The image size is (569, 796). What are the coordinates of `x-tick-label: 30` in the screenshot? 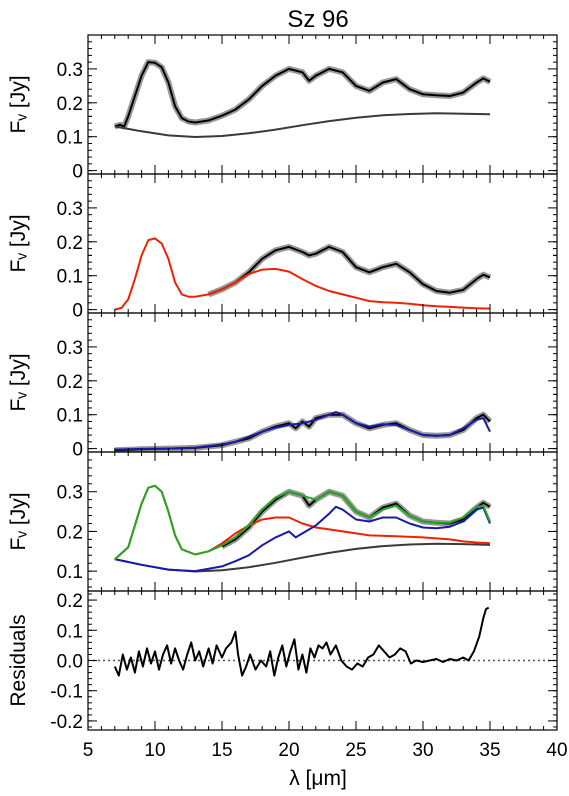 It's located at (422, 750).